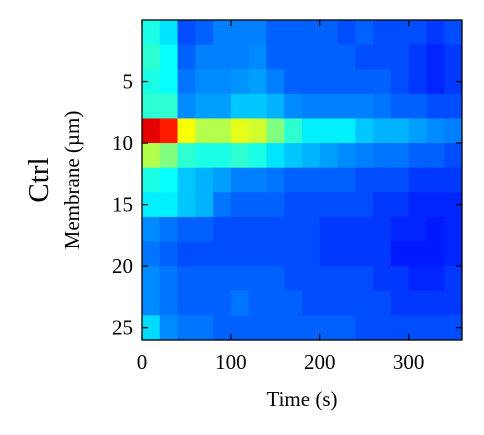  What do you see at coordinates (142, 362) in the screenshot?
I see `x-tick-label: 0` at bounding box center [142, 362].